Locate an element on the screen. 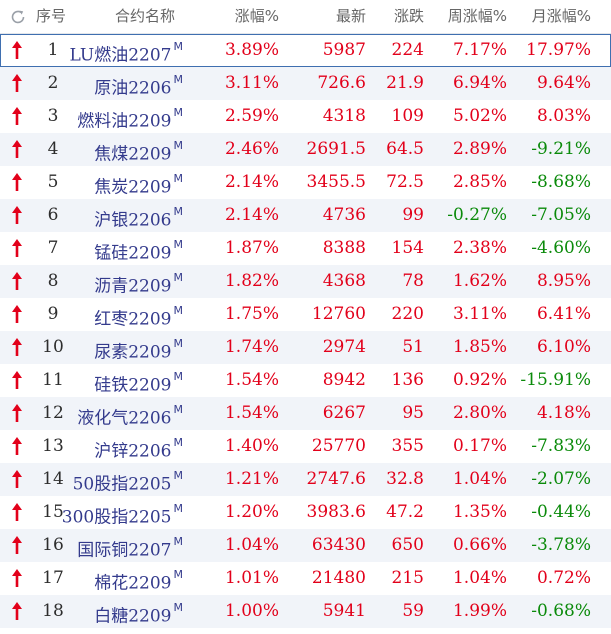  change-pct: 1.40% is located at coordinates (251, 446).